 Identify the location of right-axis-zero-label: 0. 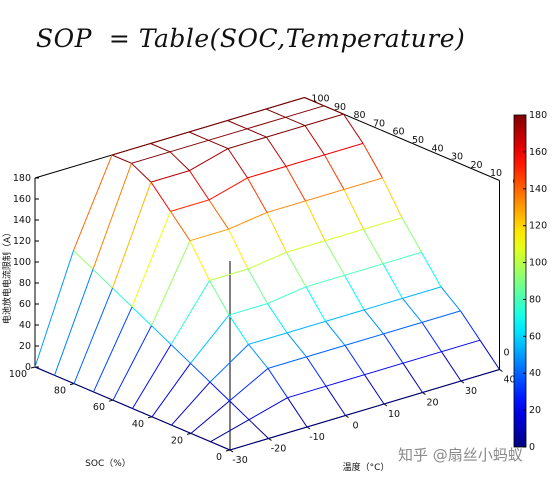
(507, 353).